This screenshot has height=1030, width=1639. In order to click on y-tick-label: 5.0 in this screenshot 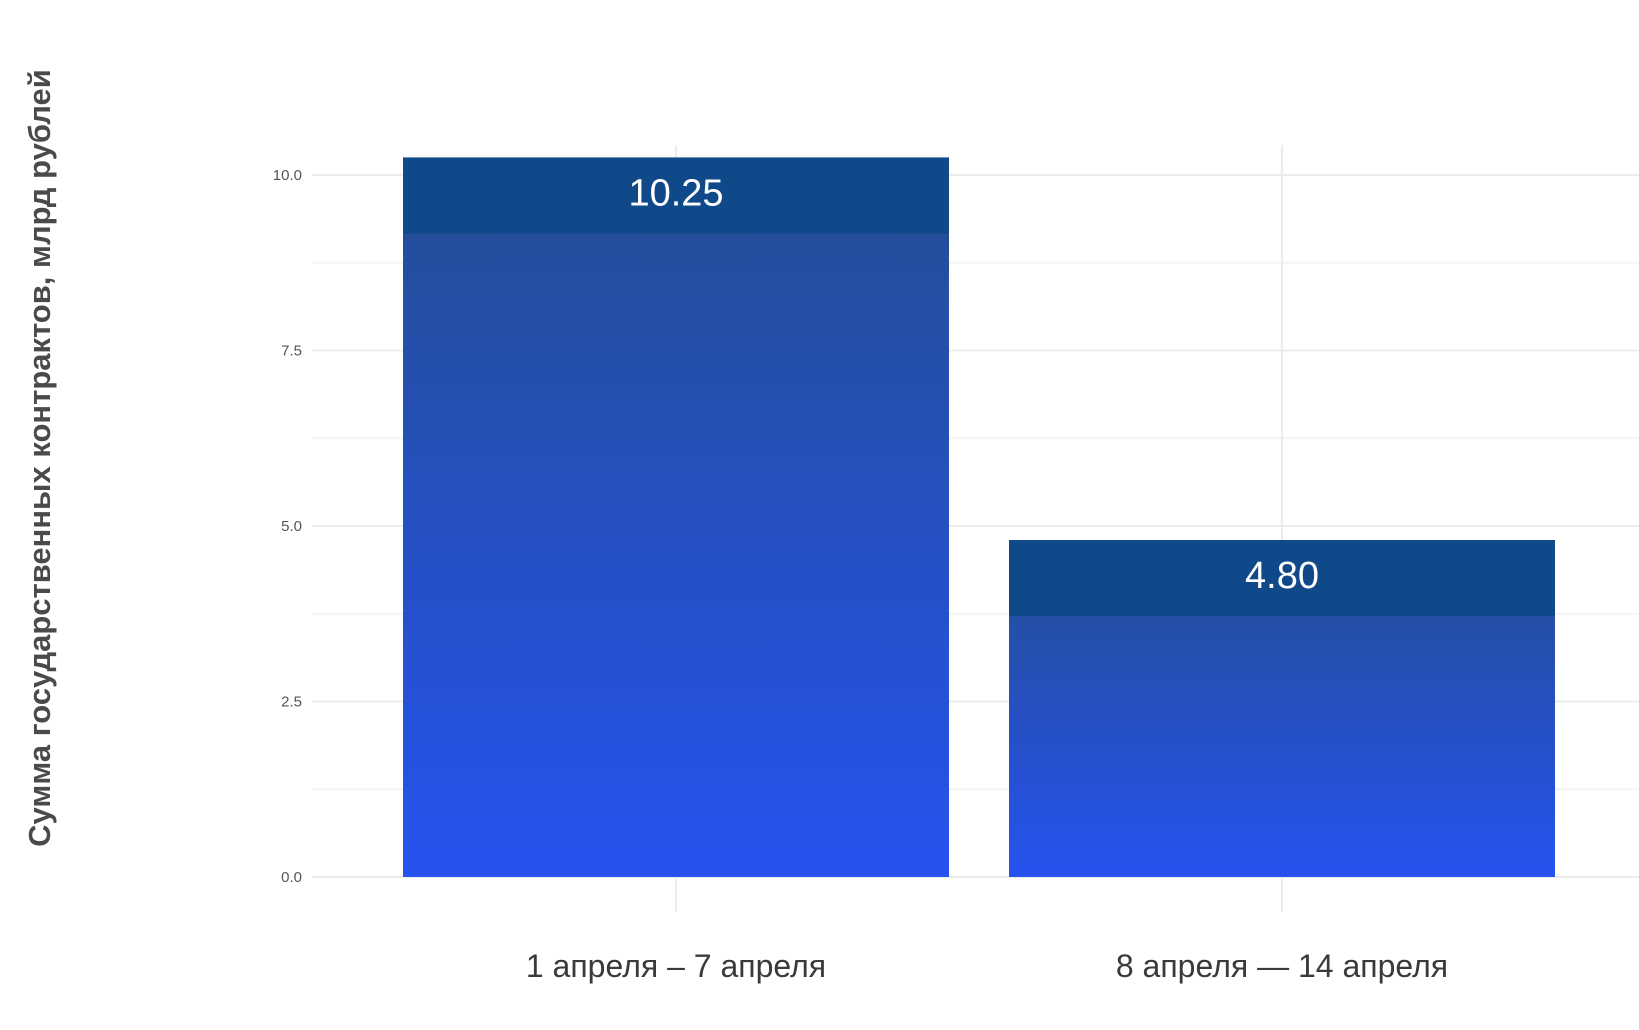, I will do `click(291, 526)`.